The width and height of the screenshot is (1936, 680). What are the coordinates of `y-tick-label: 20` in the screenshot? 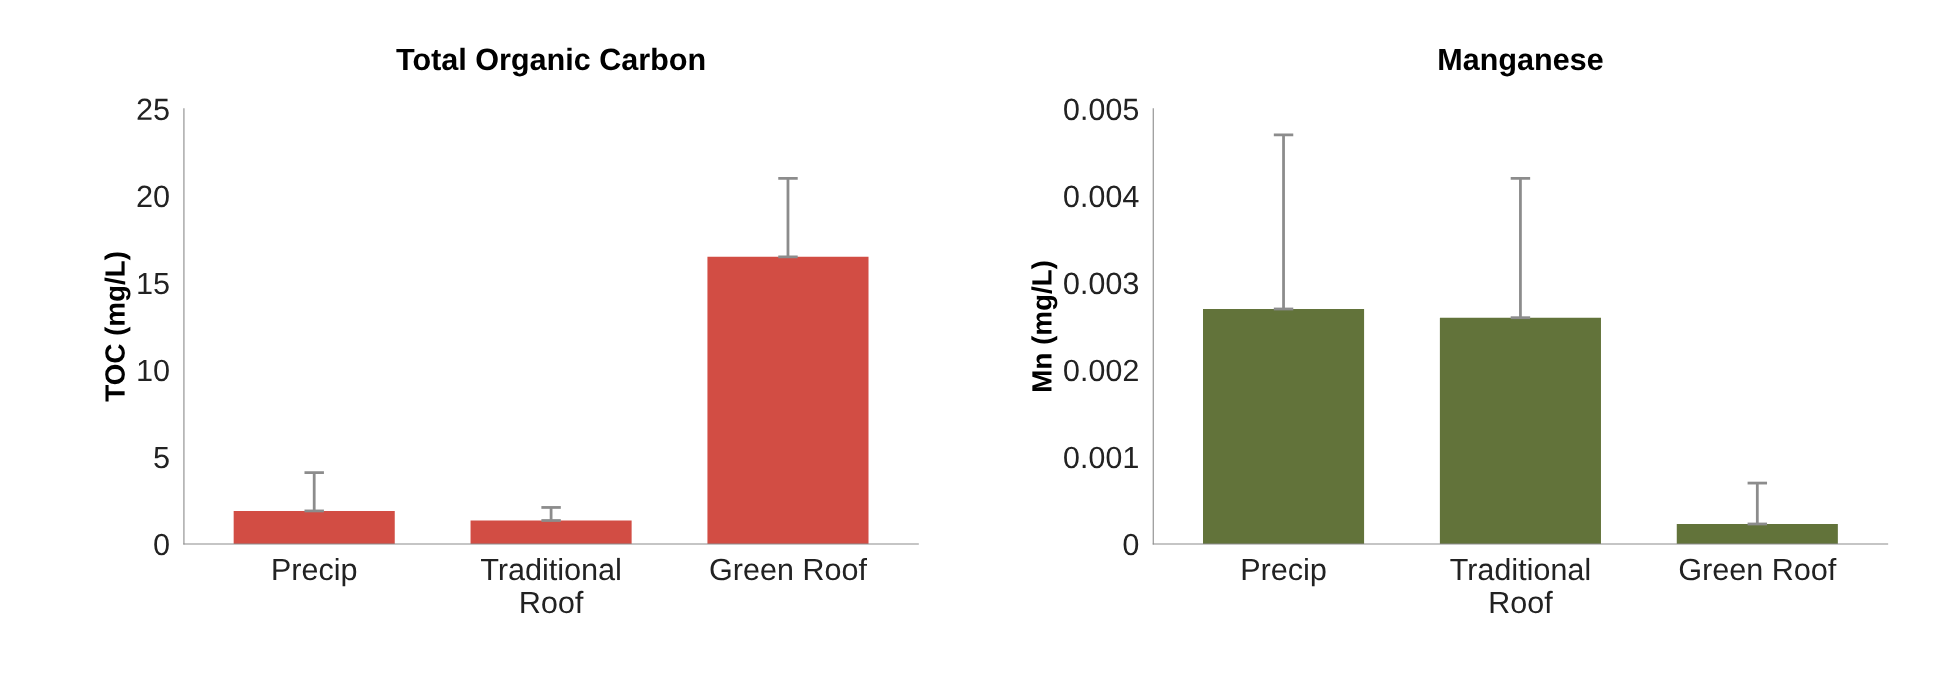 It's located at (153, 196).